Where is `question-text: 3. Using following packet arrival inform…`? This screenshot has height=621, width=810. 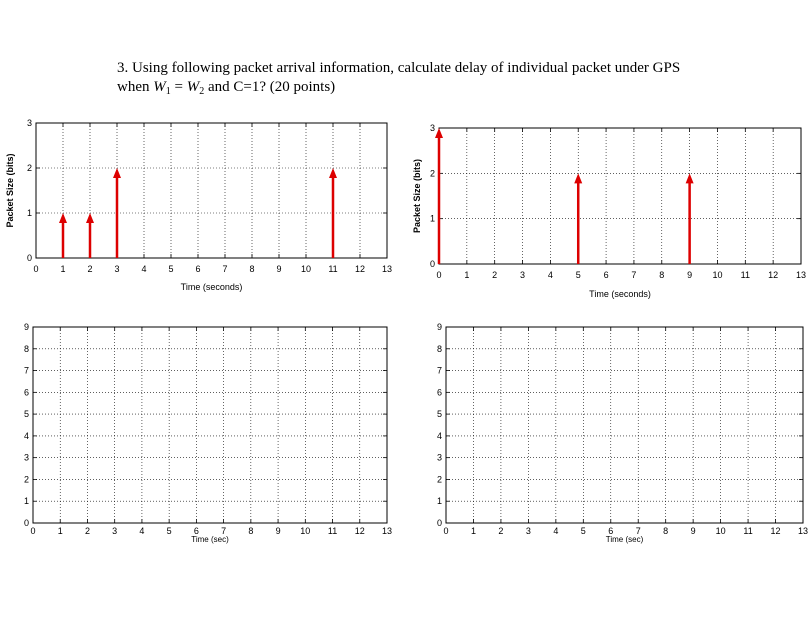
question-text: 3. Using following packet arrival inform… is located at coordinates (437, 80).